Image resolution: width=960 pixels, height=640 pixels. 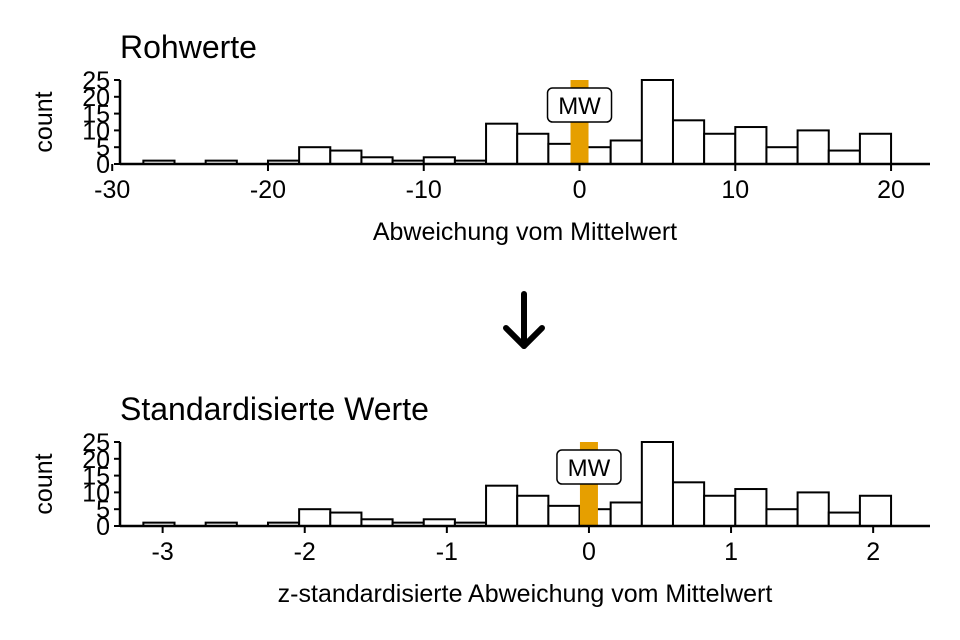 I want to click on x-tick-label: -30, so click(x=112, y=190).